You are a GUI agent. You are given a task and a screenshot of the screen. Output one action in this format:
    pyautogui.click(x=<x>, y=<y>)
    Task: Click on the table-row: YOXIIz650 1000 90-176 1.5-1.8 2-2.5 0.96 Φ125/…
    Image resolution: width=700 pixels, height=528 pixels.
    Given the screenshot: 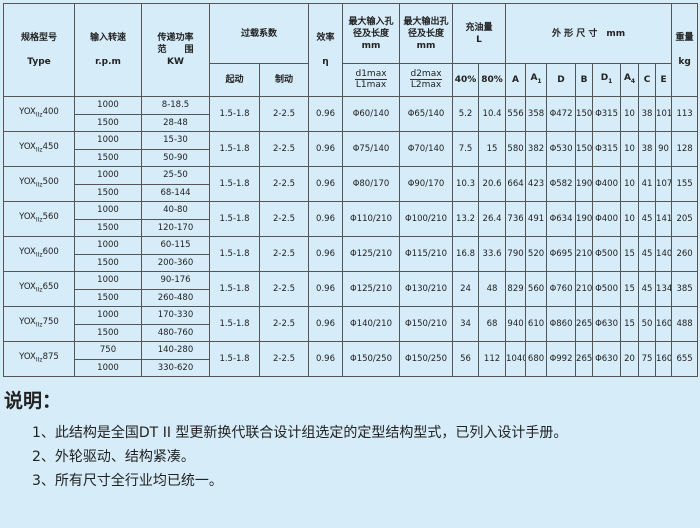 What is the action you would take?
    pyautogui.click(x=351, y=289)
    